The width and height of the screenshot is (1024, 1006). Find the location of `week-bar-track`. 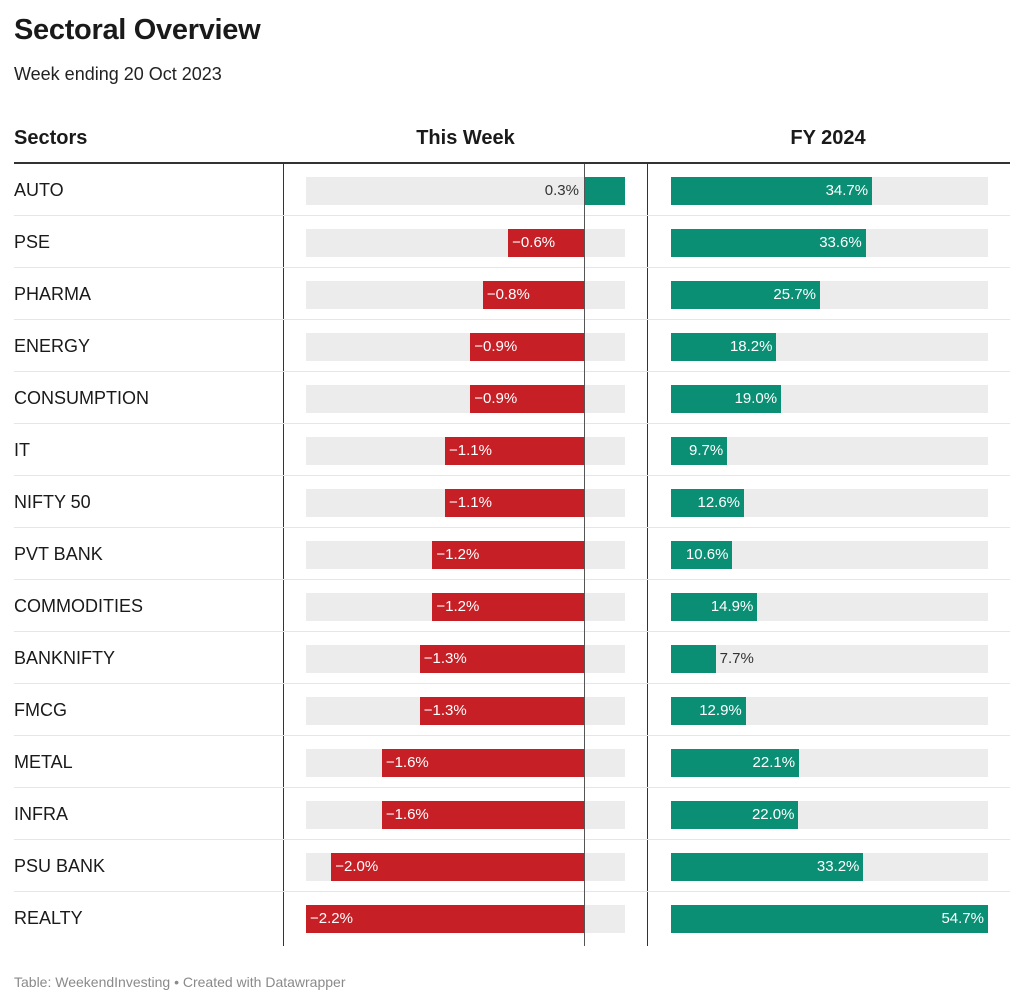

week-bar-track is located at coordinates (465, 191).